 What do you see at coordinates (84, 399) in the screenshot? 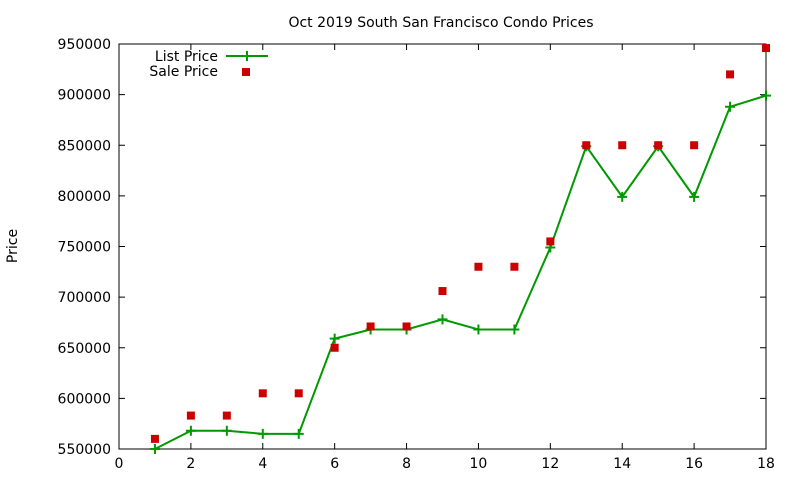
I see `y-tick-label: 600000` at bounding box center [84, 399].